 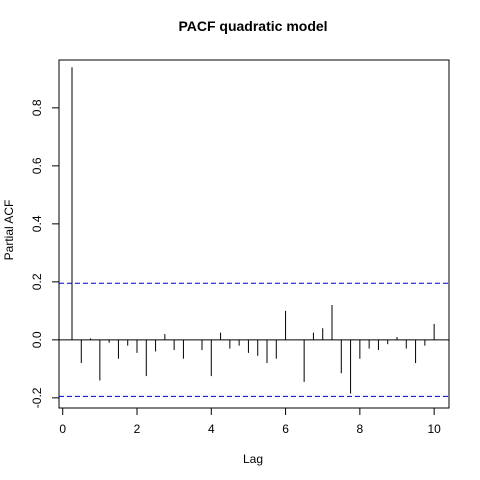 I want to click on x-tick-label: 4, so click(x=211, y=429).